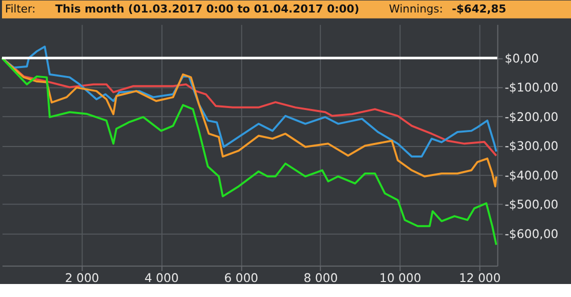 The width and height of the screenshot is (571, 297). I want to click on x-tick-label: 2 000, so click(82, 278).